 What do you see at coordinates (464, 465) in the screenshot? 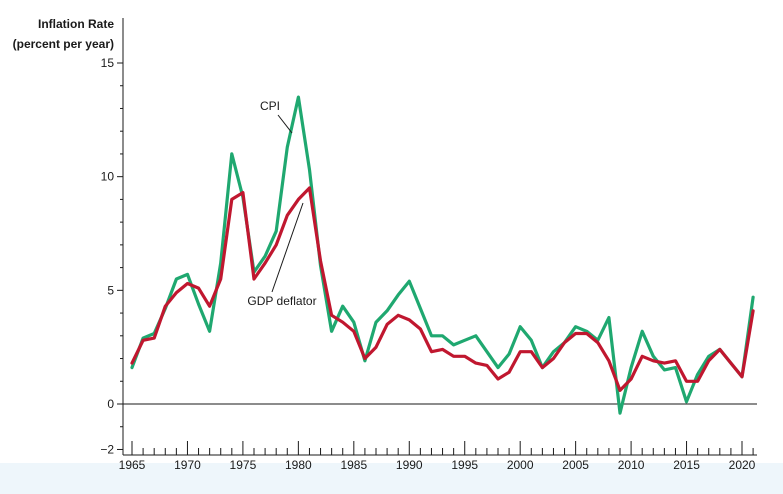
I see `x-tick-label: 1995` at bounding box center [464, 465].